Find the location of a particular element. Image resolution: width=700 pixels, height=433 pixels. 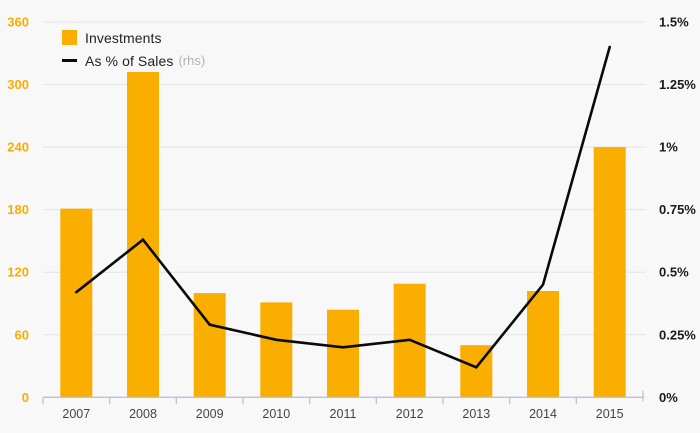

x-label-2013: 2013 is located at coordinates (476, 414).